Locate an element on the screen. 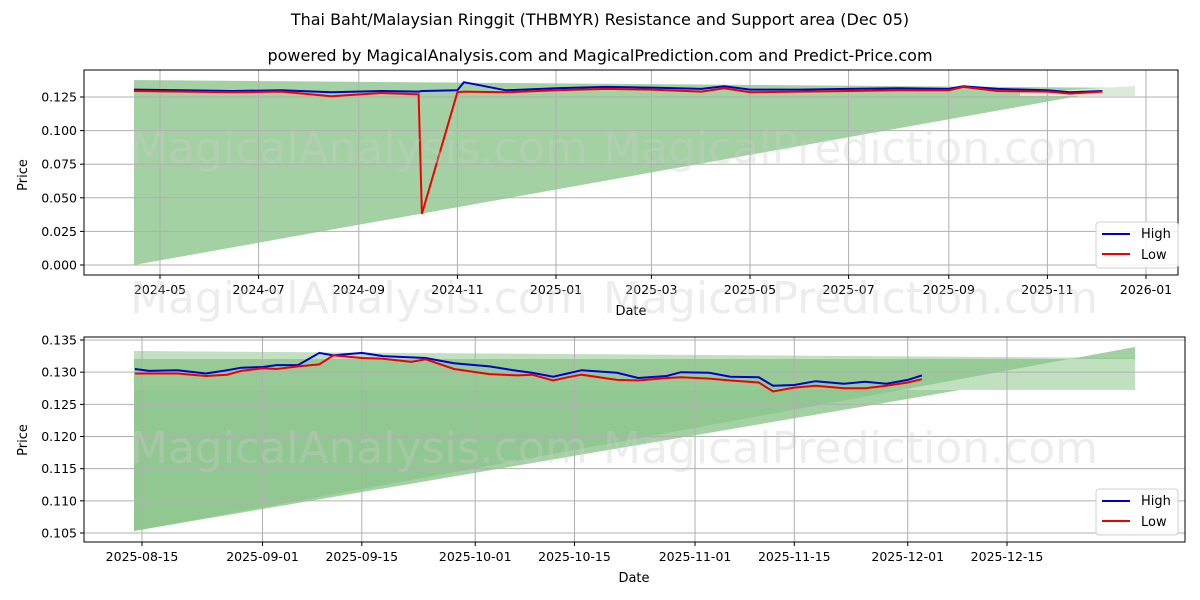 The image size is (1200, 600). x-tick-label: 2025-09-15 is located at coordinates (361, 556).